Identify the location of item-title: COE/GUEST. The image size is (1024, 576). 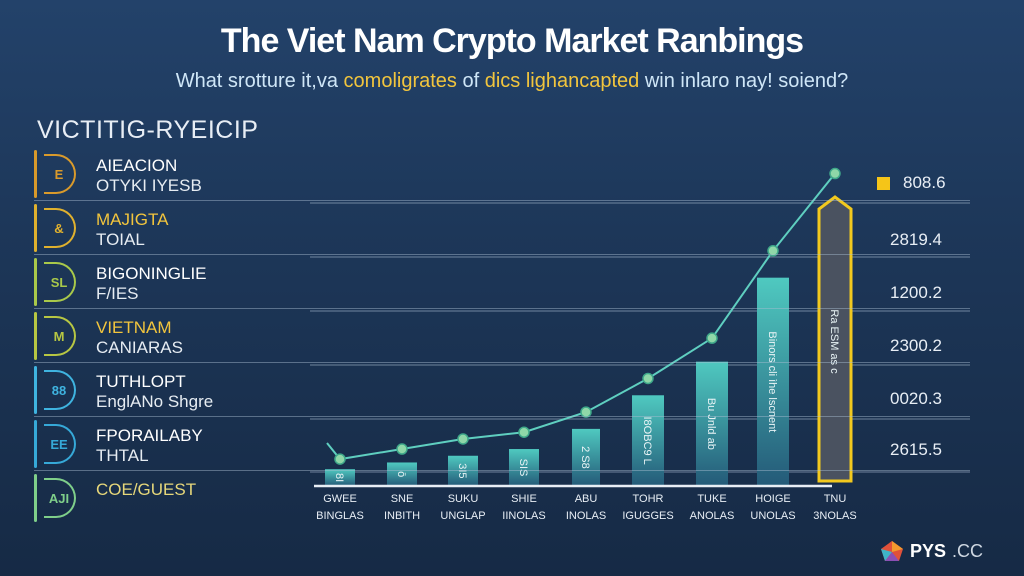
(146, 489).